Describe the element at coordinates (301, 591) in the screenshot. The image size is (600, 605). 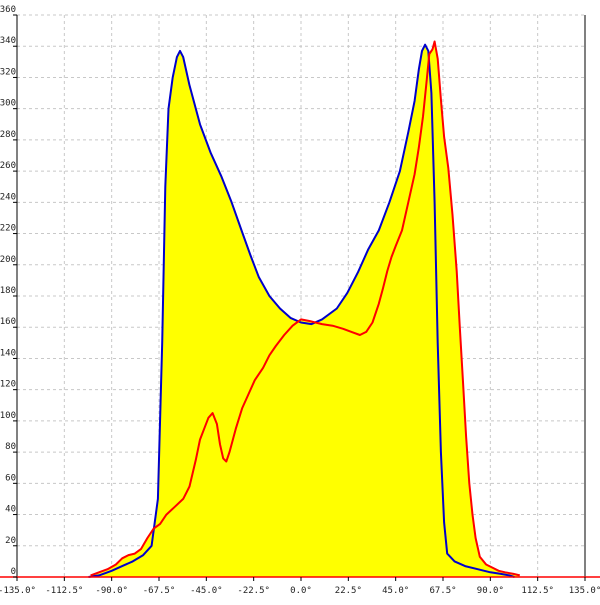
I see `x-tick-label: 0.0°` at that location.